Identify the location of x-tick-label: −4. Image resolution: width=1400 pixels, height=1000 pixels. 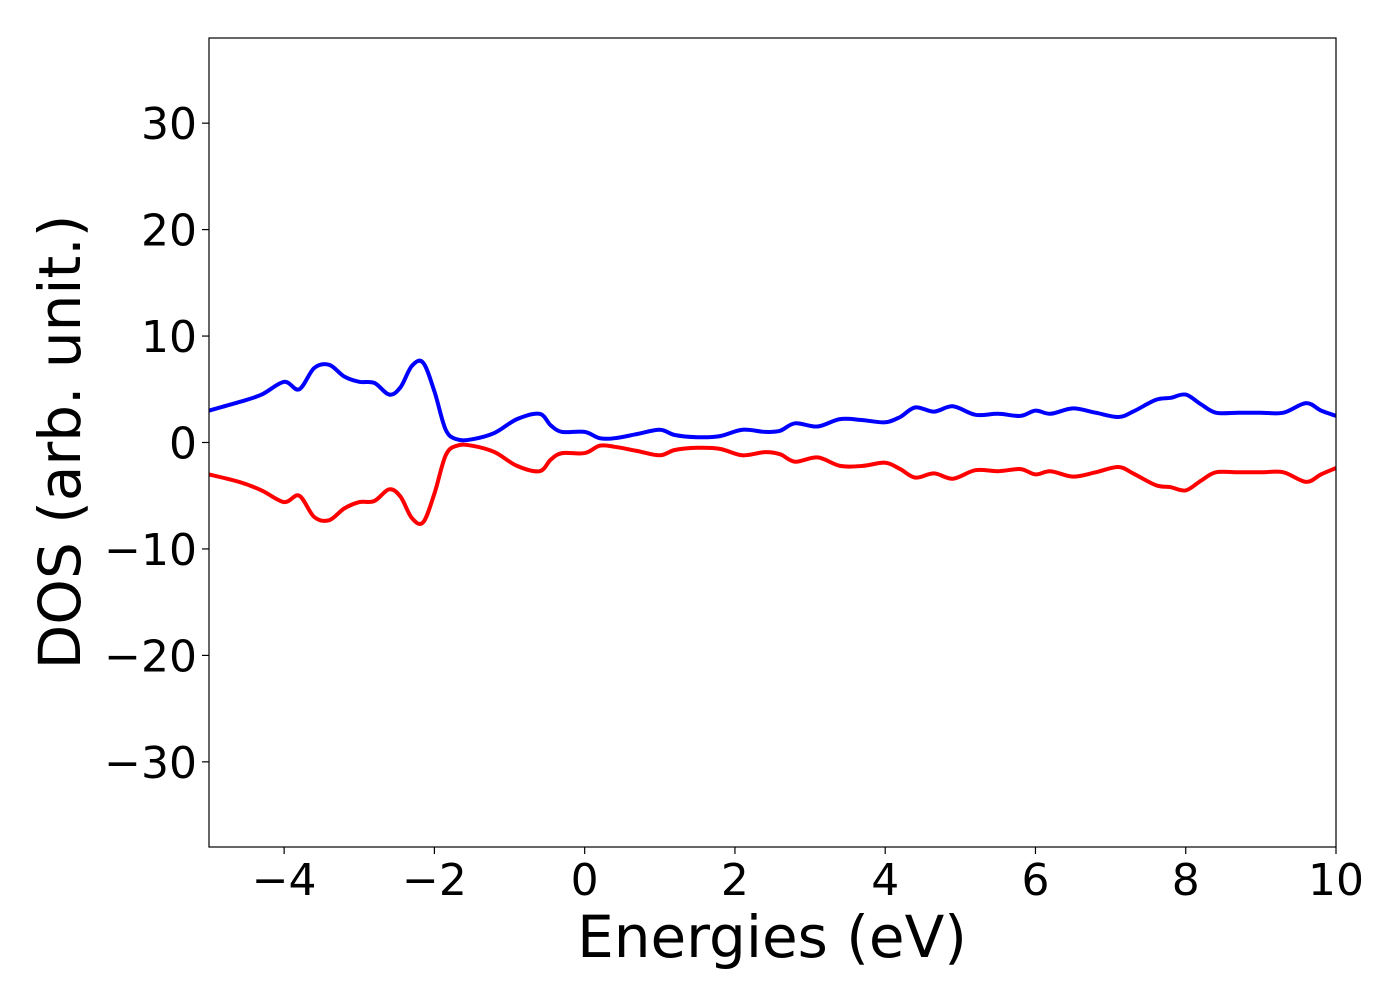
(284, 880).